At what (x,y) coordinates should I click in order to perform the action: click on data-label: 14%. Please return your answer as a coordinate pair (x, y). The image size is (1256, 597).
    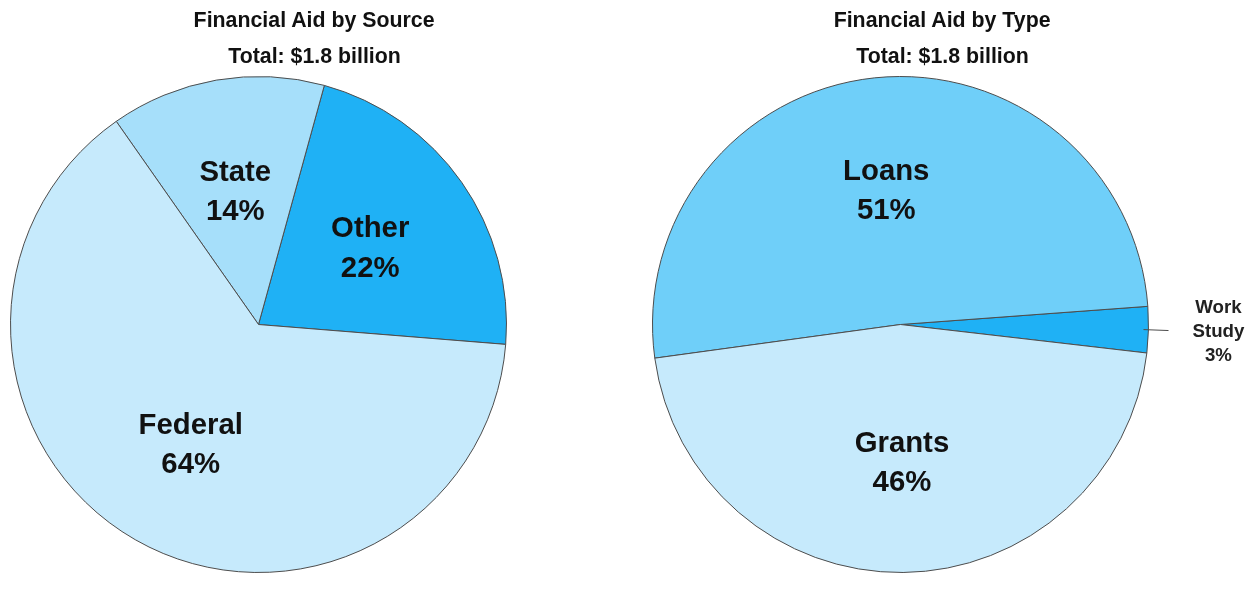
    Looking at the image, I should click on (235, 210).